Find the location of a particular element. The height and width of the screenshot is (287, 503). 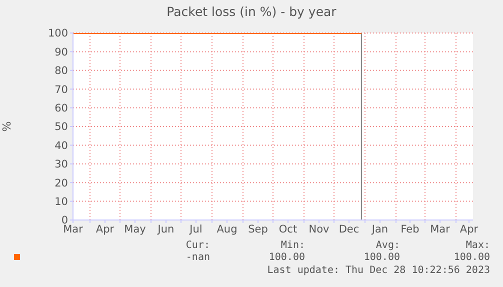

y-tick-label: 40 is located at coordinates (61, 146).